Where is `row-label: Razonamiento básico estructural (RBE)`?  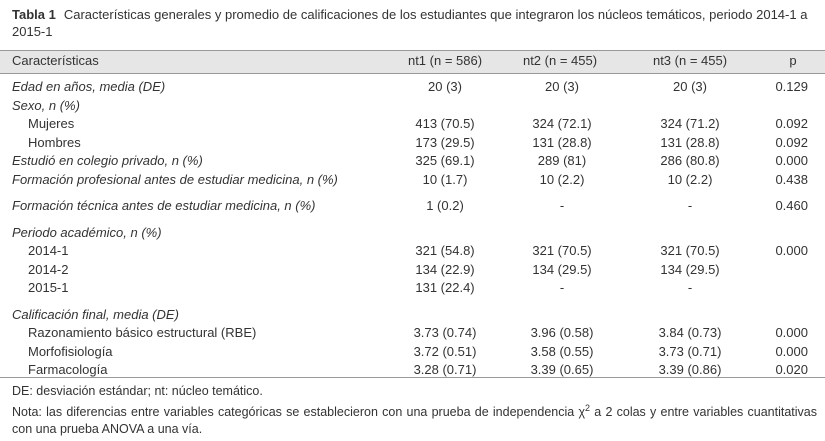 row-label: Razonamiento básico estructural (RBE) is located at coordinates (142, 332).